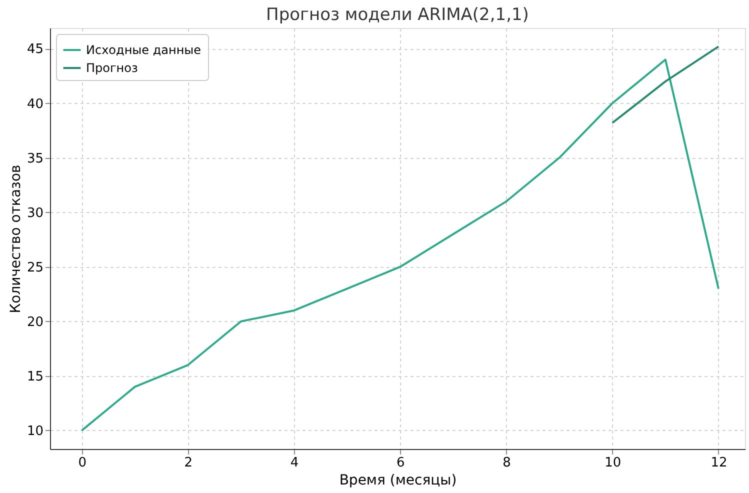 This screenshot has width=749, height=493. Describe the element at coordinates (35, 104) in the screenshot. I see `y-tick-label: 40` at that location.